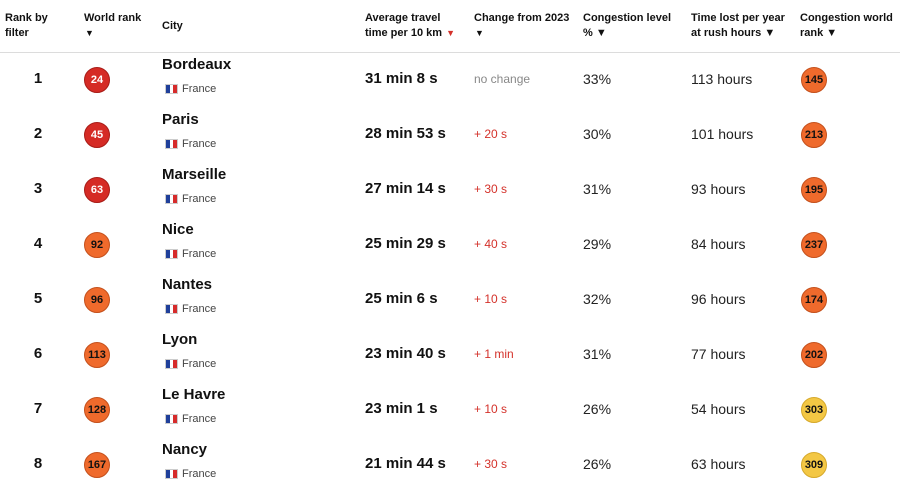 This screenshot has height=492, width=900. What do you see at coordinates (451, 33) in the screenshot?
I see `sort-arrow-active-icon: ▼` at bounding box center [451, 33].